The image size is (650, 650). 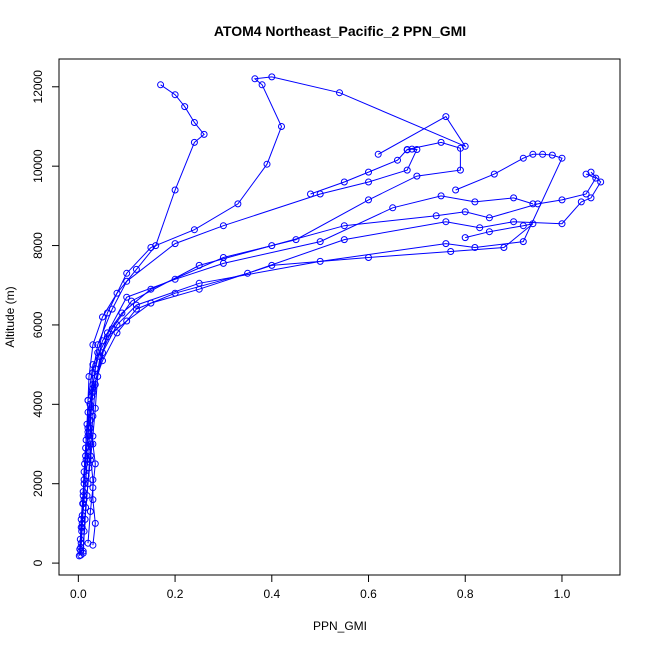 I want to click on y-tick-label: 4000, so click(x=38, y=404).